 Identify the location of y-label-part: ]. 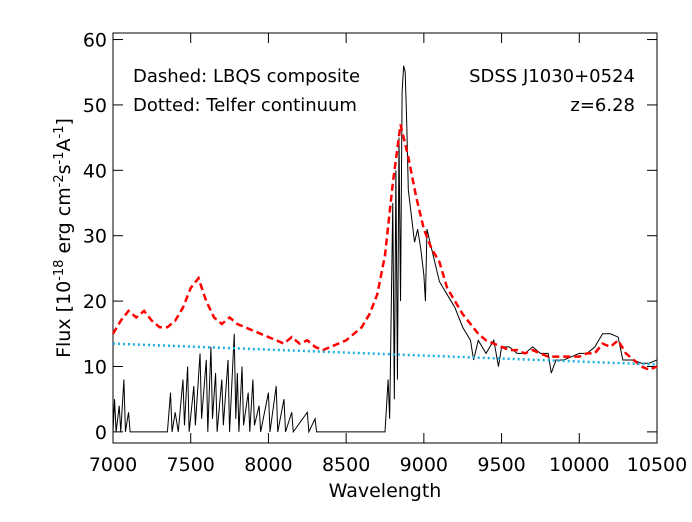
(64, 121).